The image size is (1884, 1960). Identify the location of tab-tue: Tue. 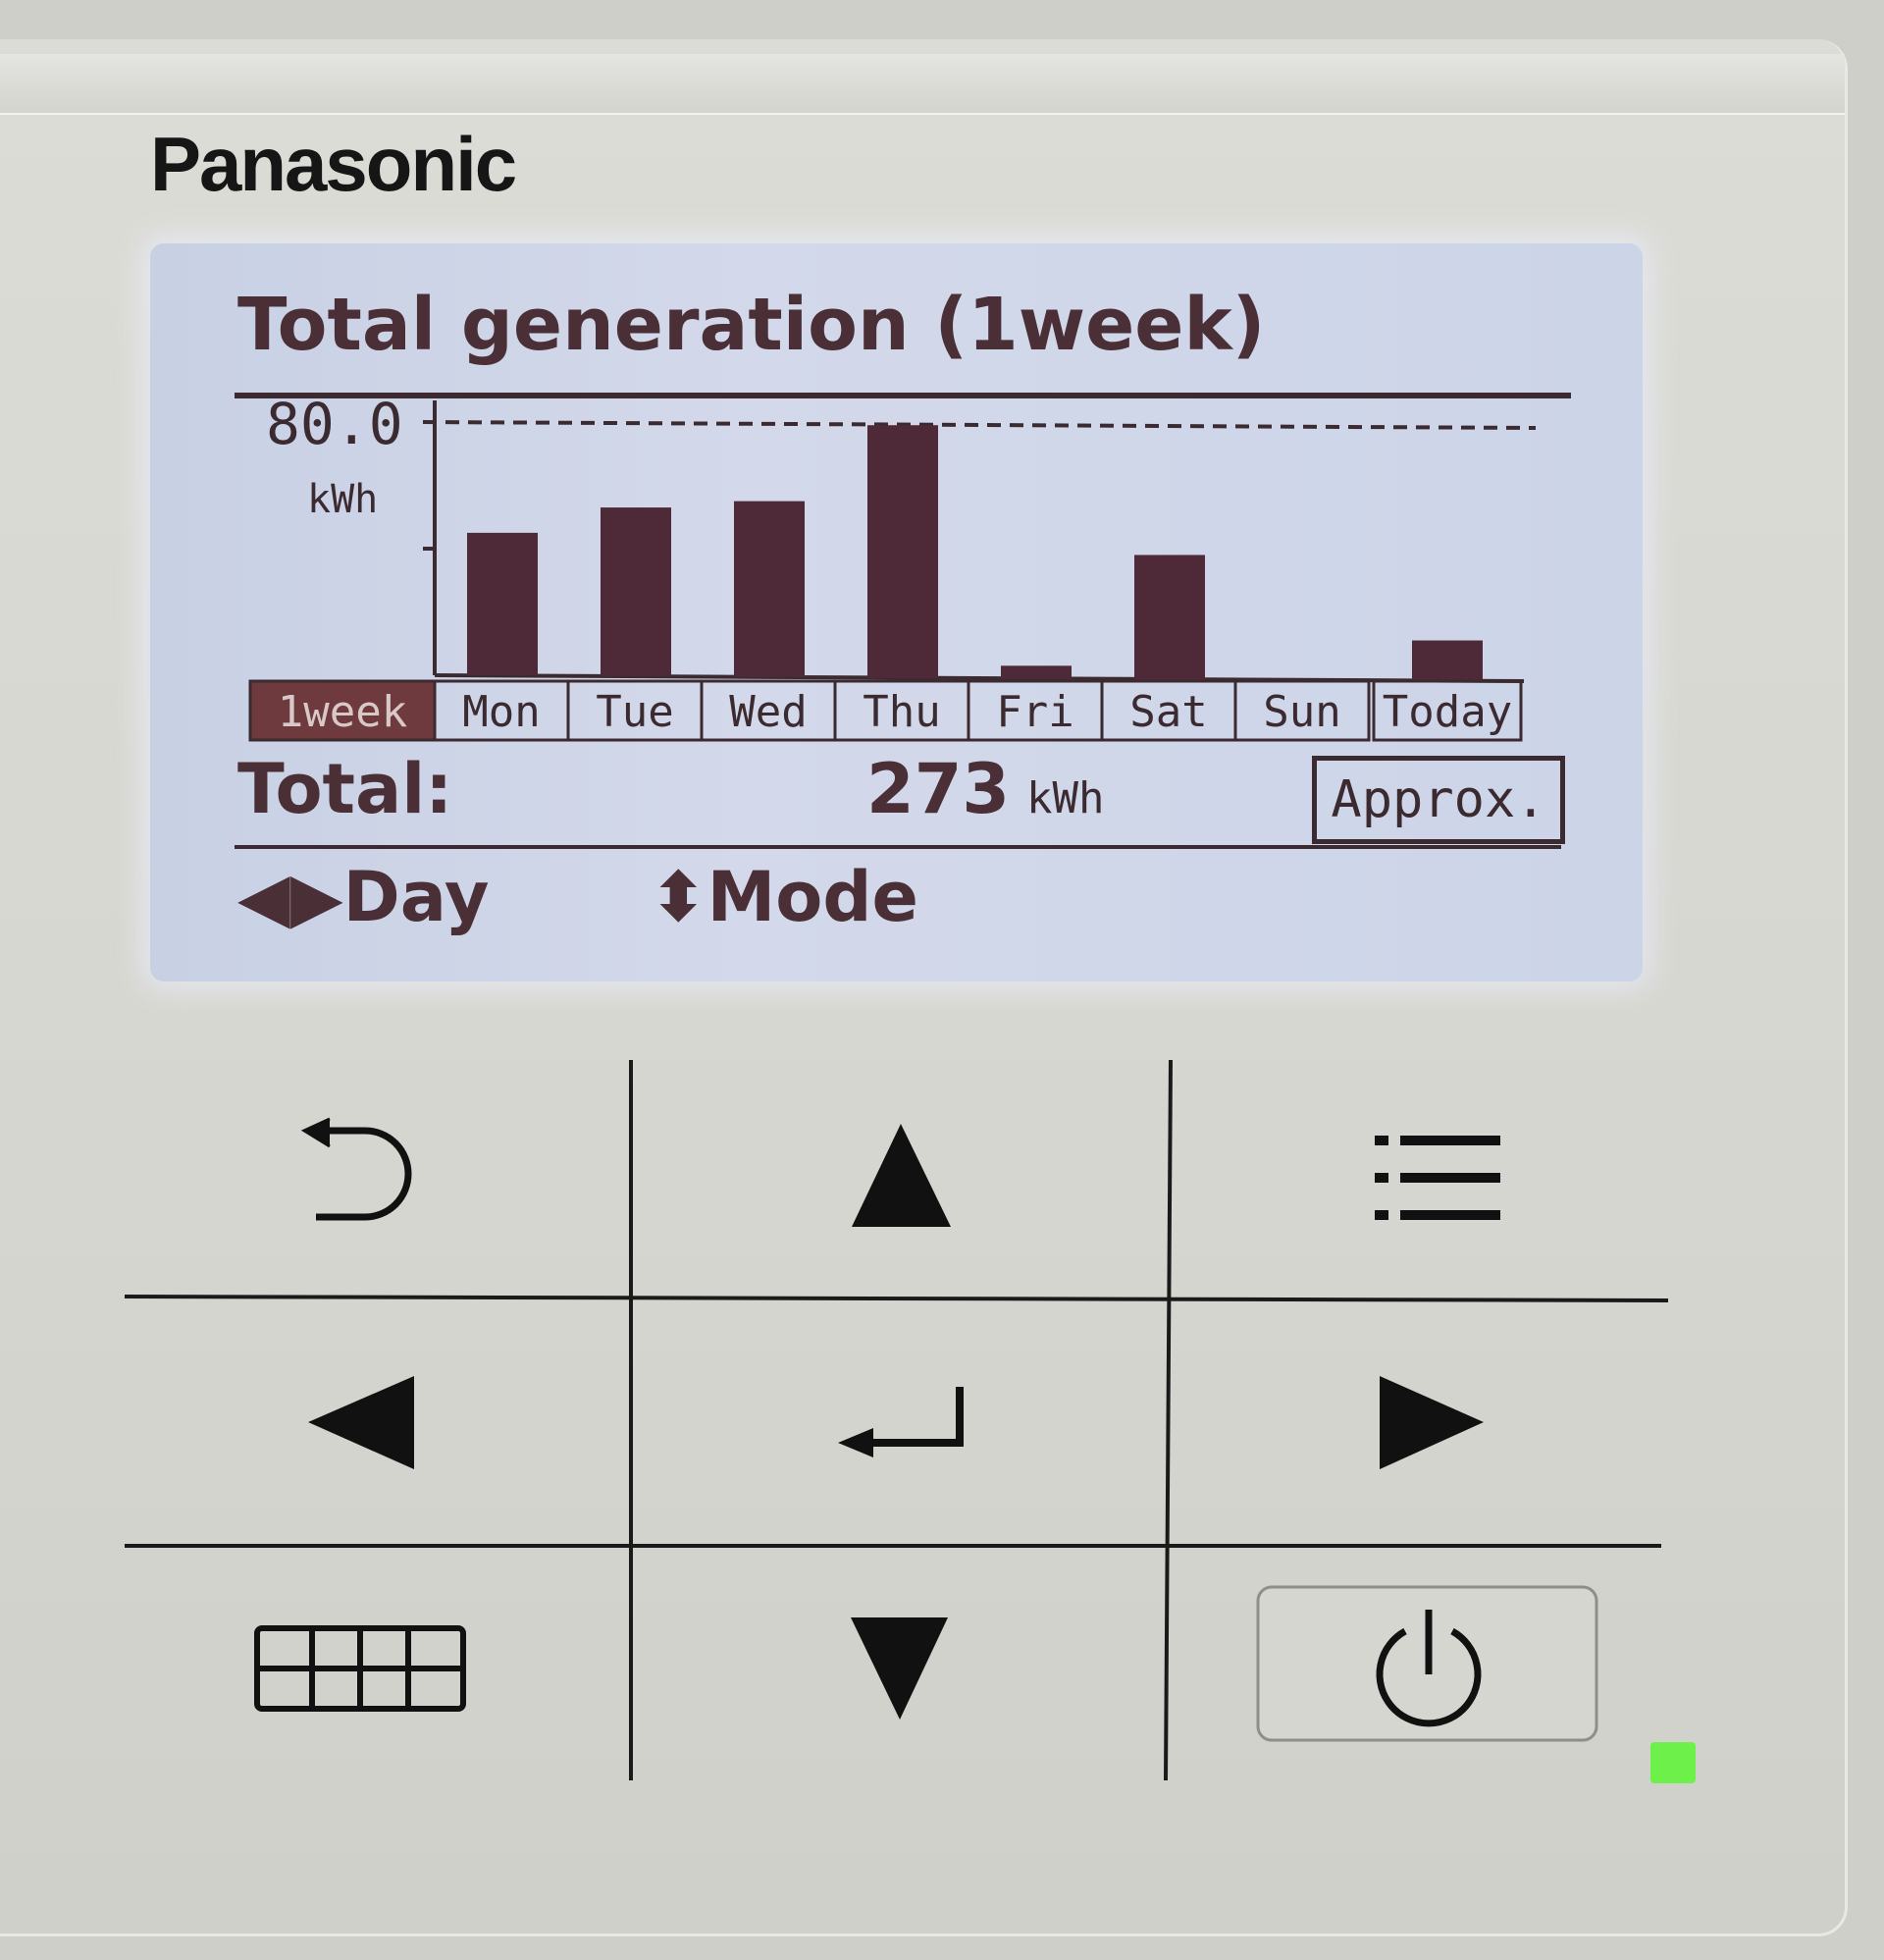
(635, 710).